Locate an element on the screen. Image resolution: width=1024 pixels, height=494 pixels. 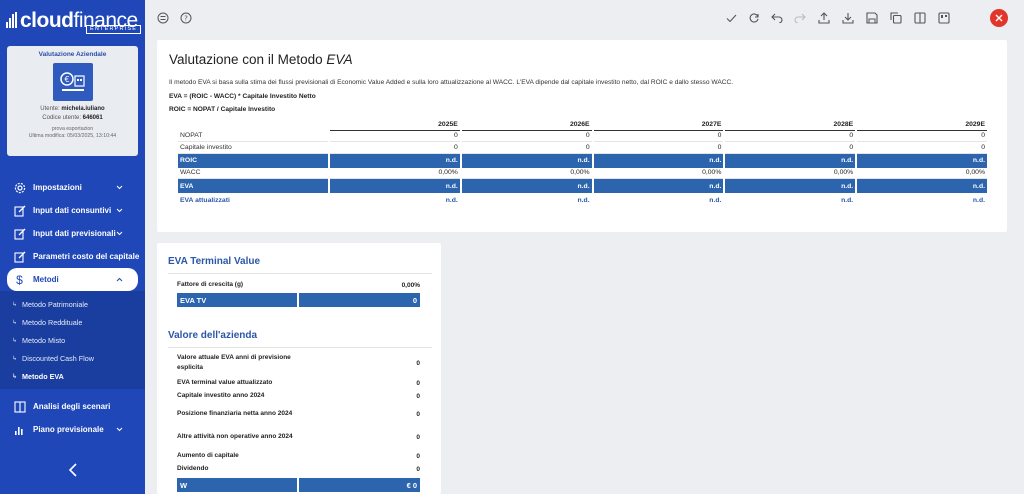
valore-row: Posizione finanziaria netta anno 2024 0 is located at coordinates (298, 414).